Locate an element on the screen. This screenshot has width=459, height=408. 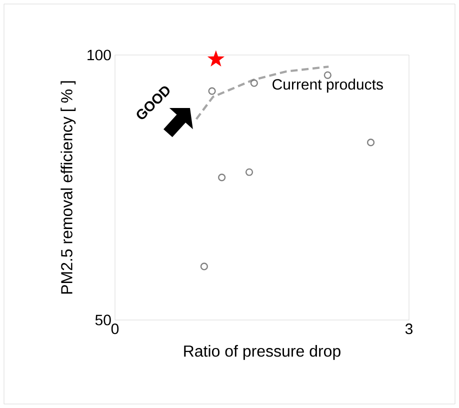
y-tick-label: 100 is located at coordinates (99, 55).